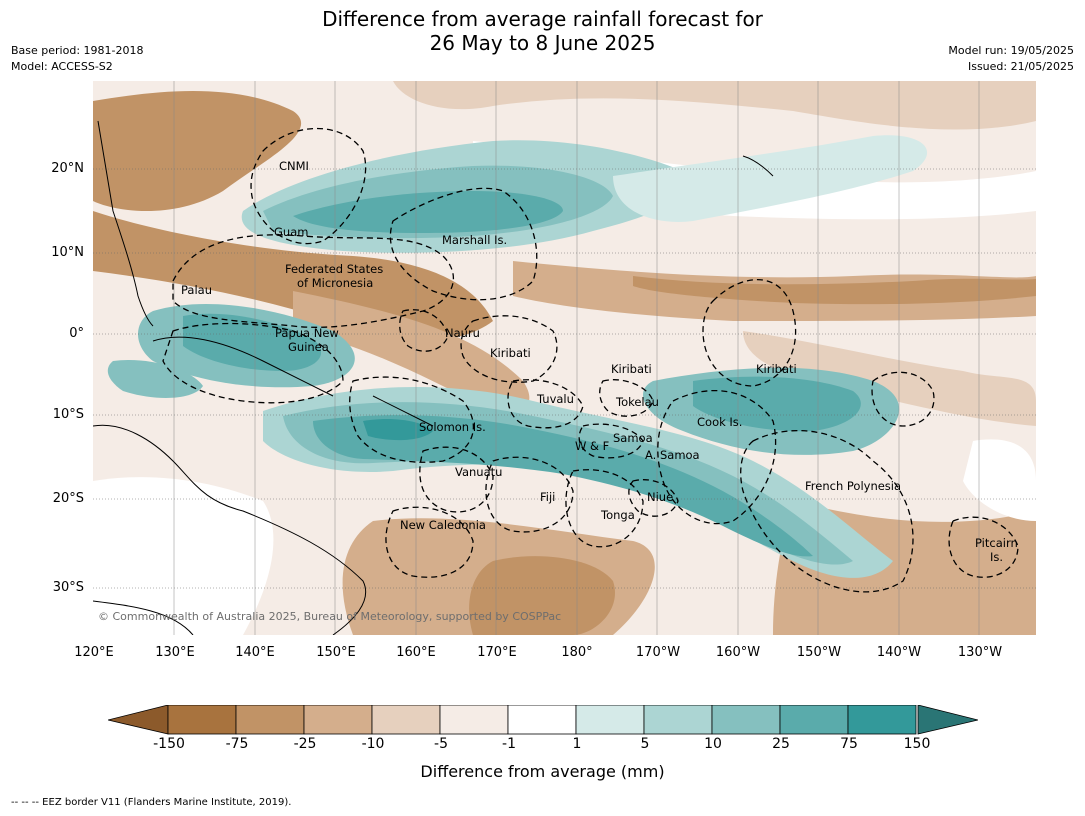 The image size is (1085, 816). What do you see at coordinates (94, 652) in the screenshot?
I see `lon-label-120e: 120°E` at bounding box center [94, 652].